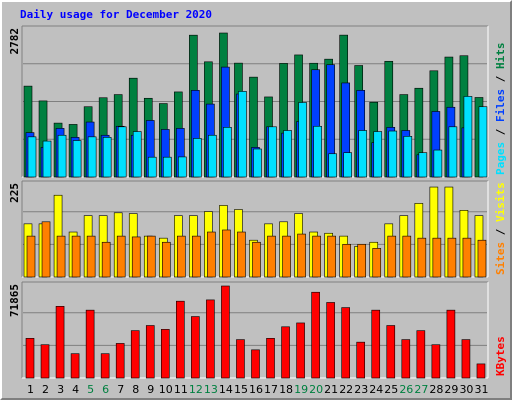 The width and height of the screenshot is (512, 400). Describe the element at coordinates (481, 389) in the screenshot. I see `x-tick-label-day-31: 31` at that location.